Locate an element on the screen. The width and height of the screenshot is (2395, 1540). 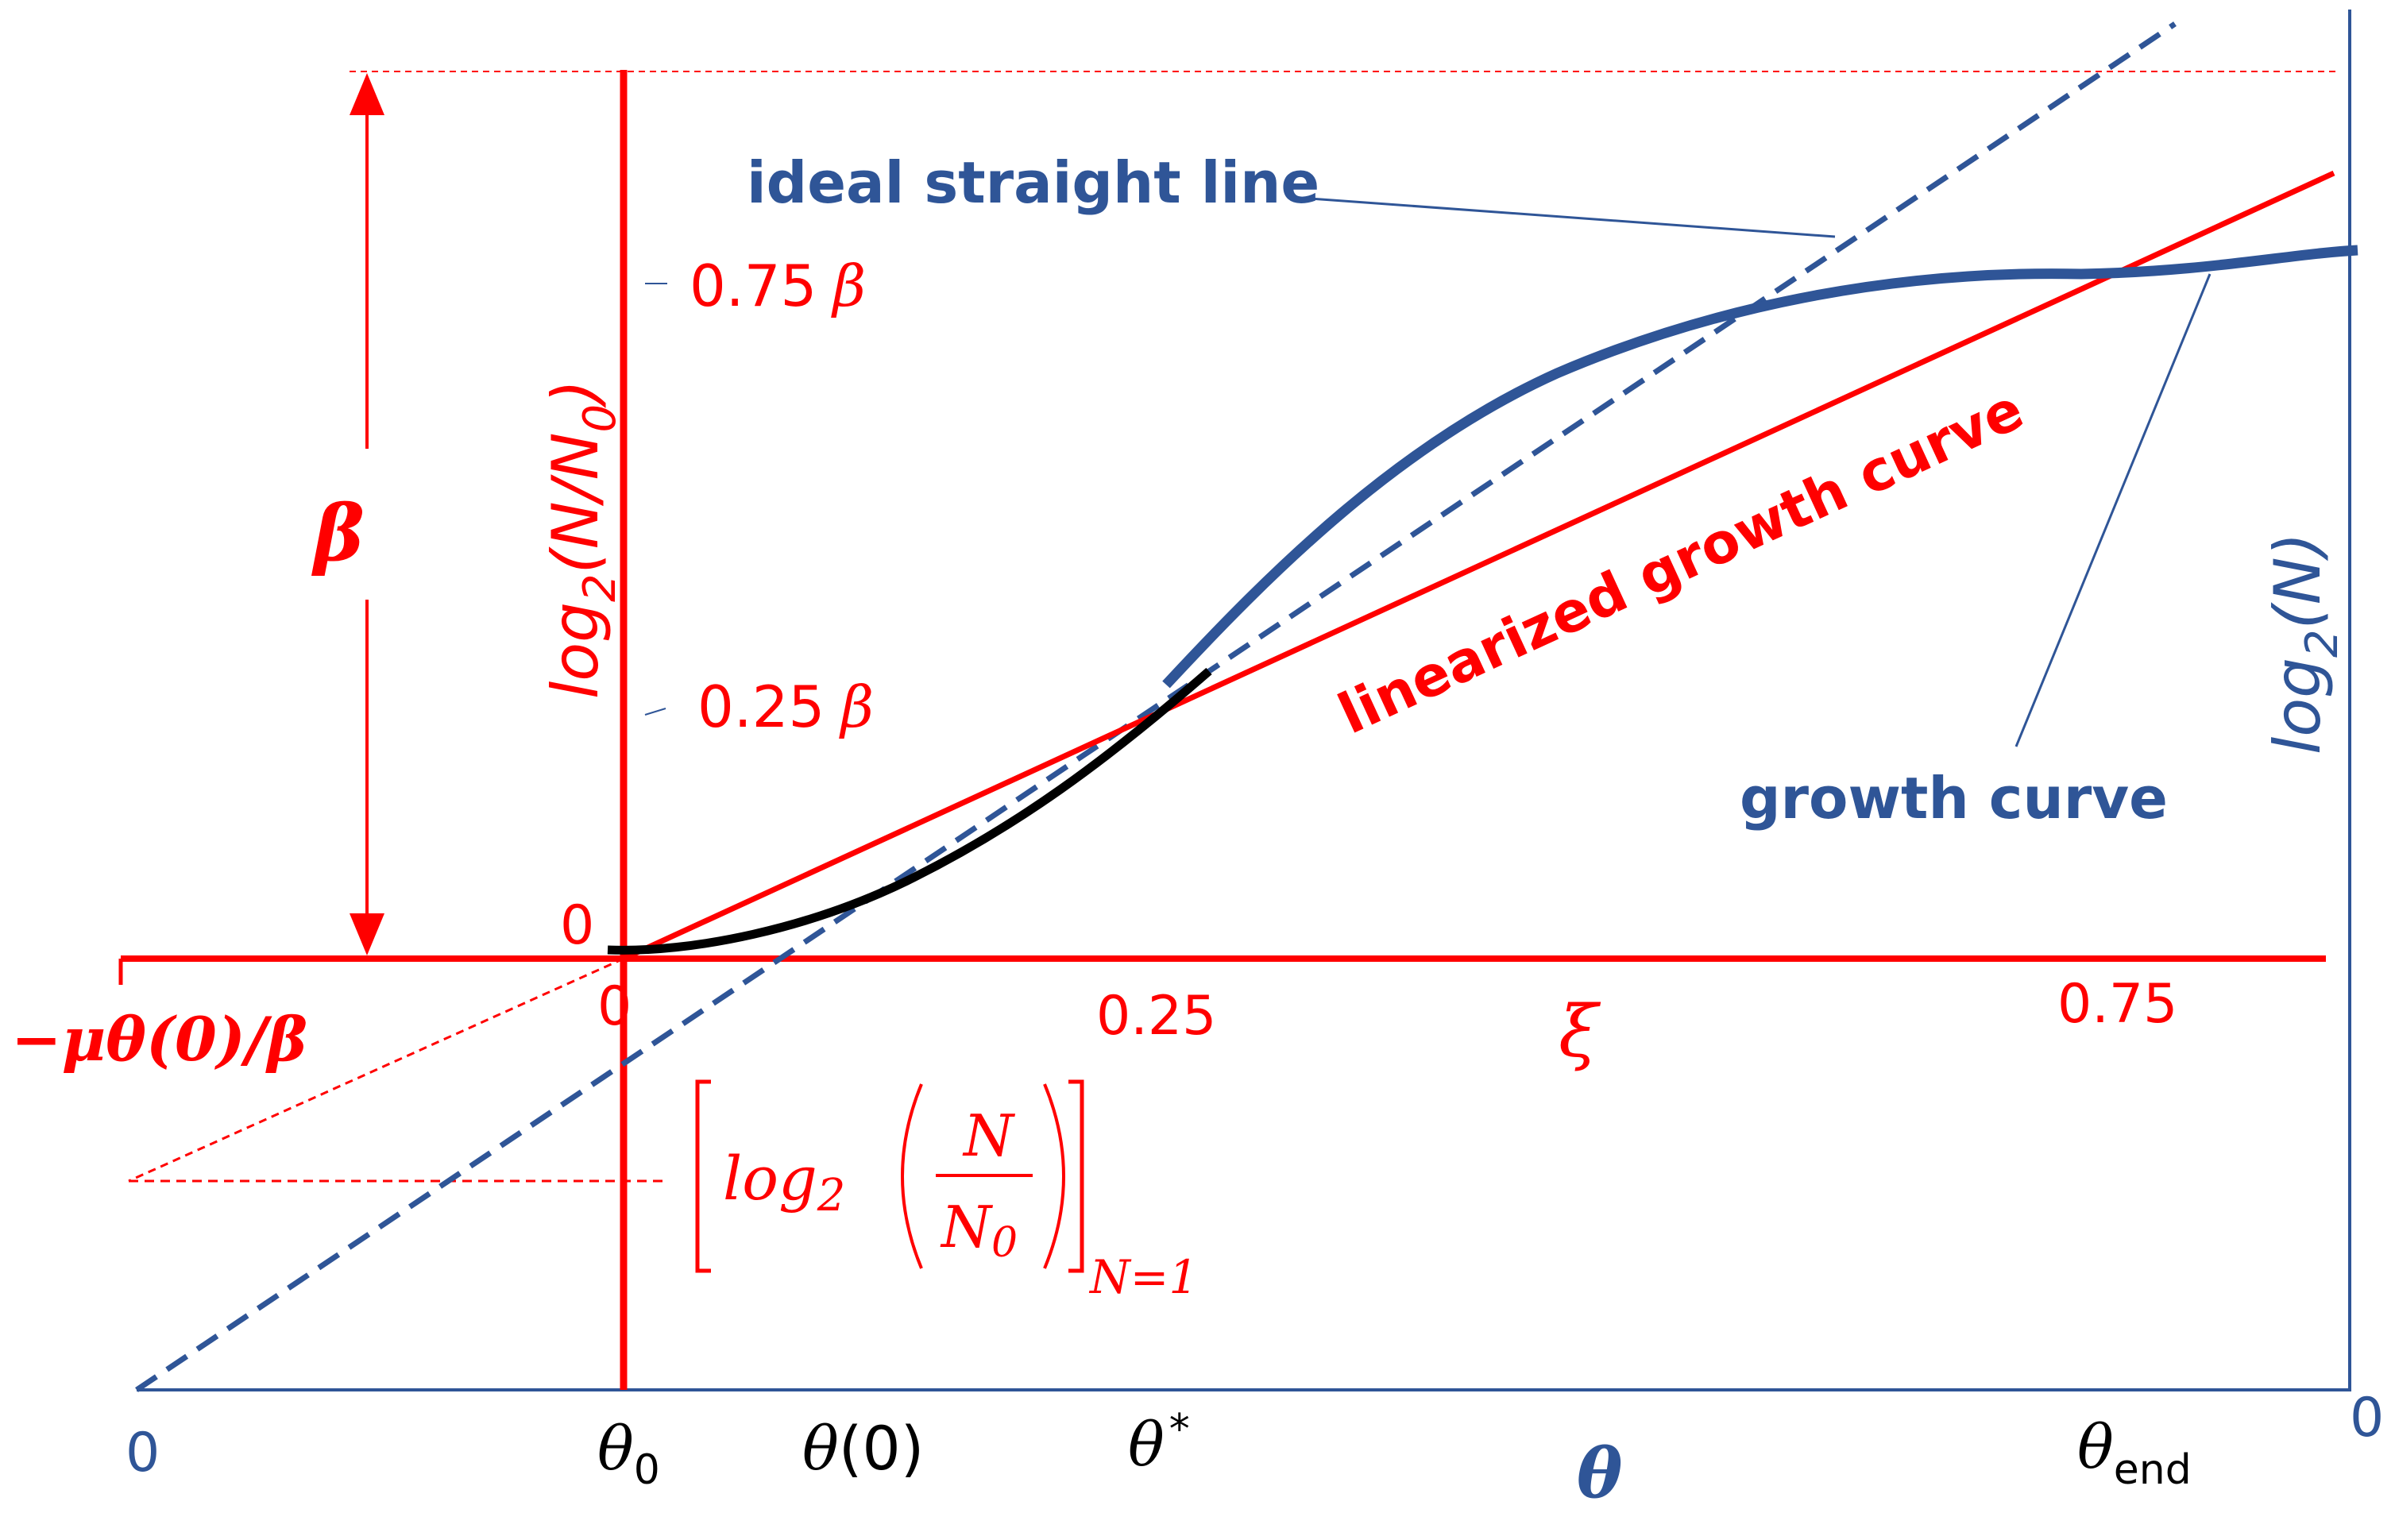
ideal-straight-line-label: ideal straight line is located at coordinates (1033, 182).